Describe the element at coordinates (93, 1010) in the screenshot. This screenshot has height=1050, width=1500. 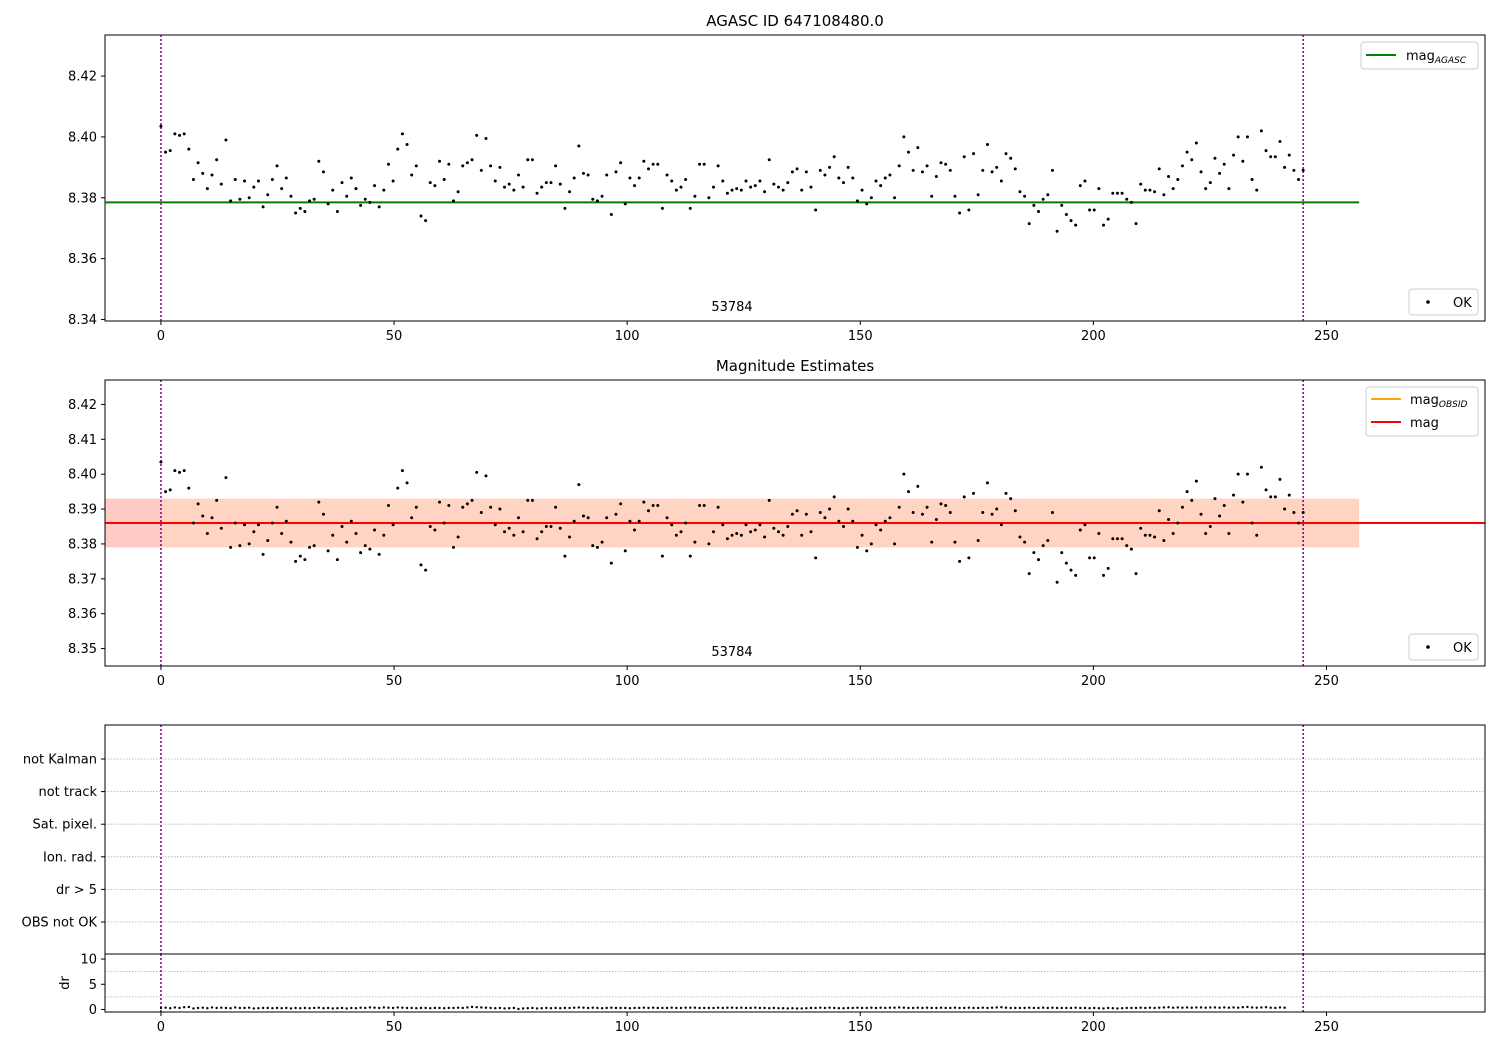
I see `y-tick-label: 0` at that location.